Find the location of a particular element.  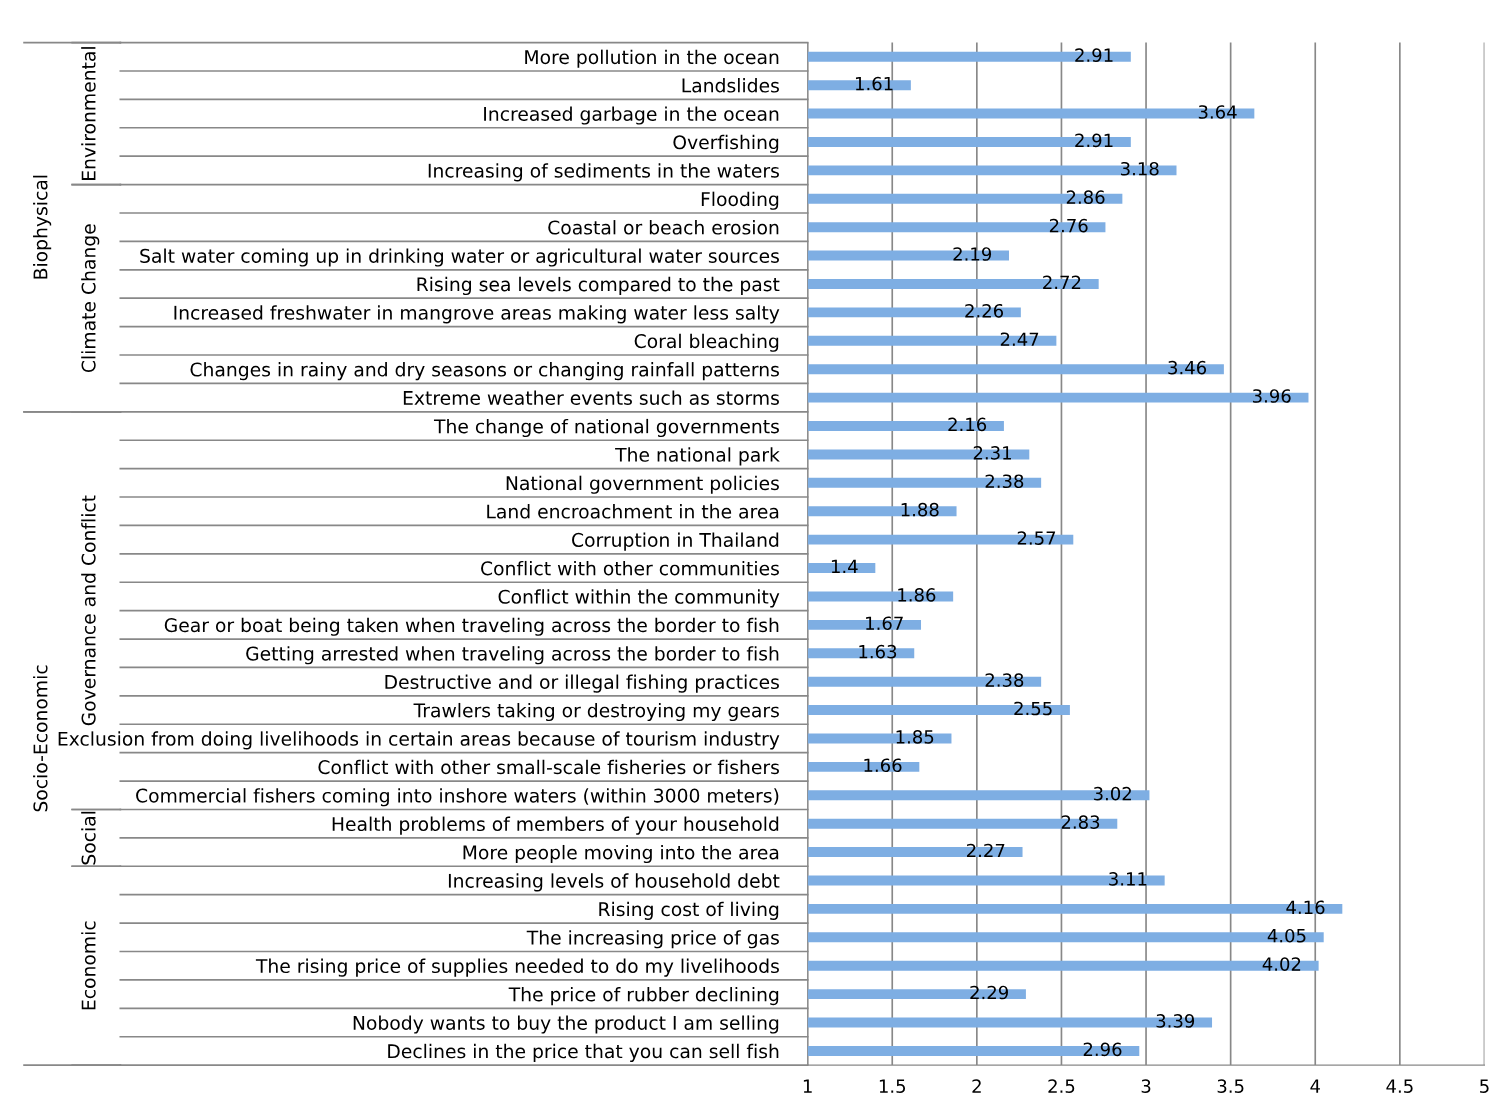

y-tick-label: Health problems of members of your household is located at coordinates (555, 825).